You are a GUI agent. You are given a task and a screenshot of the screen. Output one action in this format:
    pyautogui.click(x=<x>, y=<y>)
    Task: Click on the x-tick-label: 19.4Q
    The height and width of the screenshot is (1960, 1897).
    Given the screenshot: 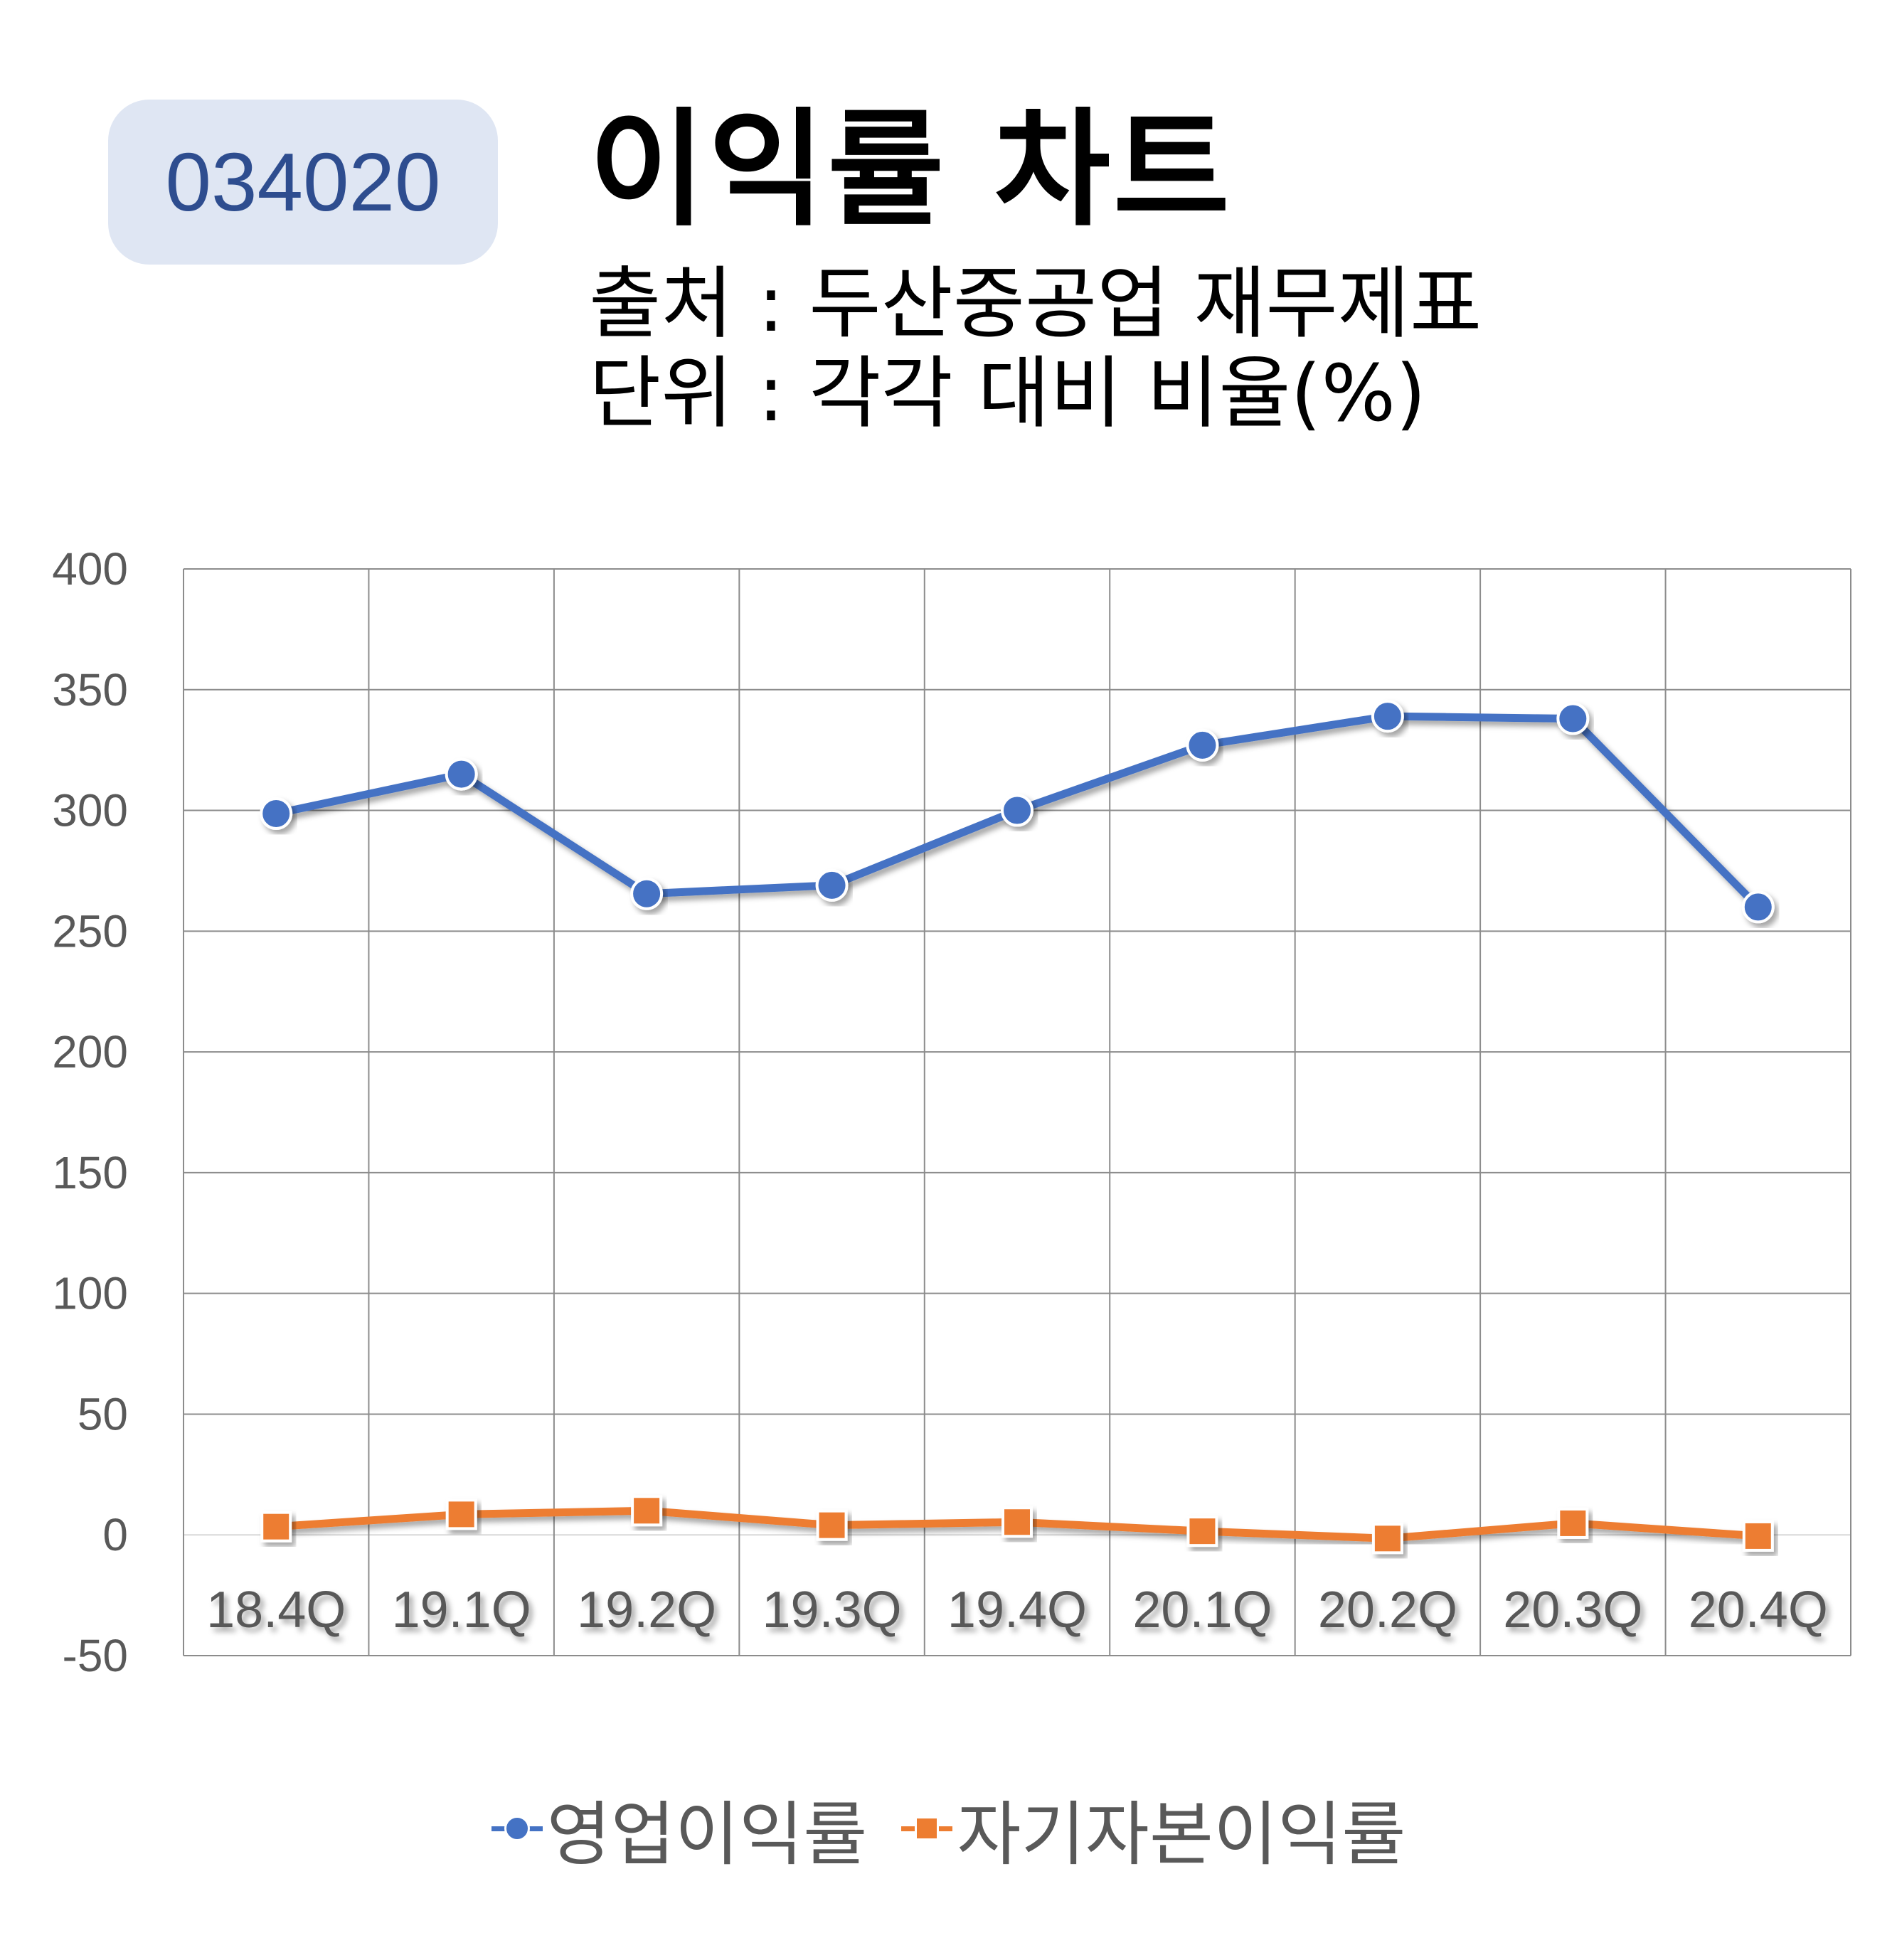 What is the action you would take?
    pyautogui.click(x=1017, y=1610)
    